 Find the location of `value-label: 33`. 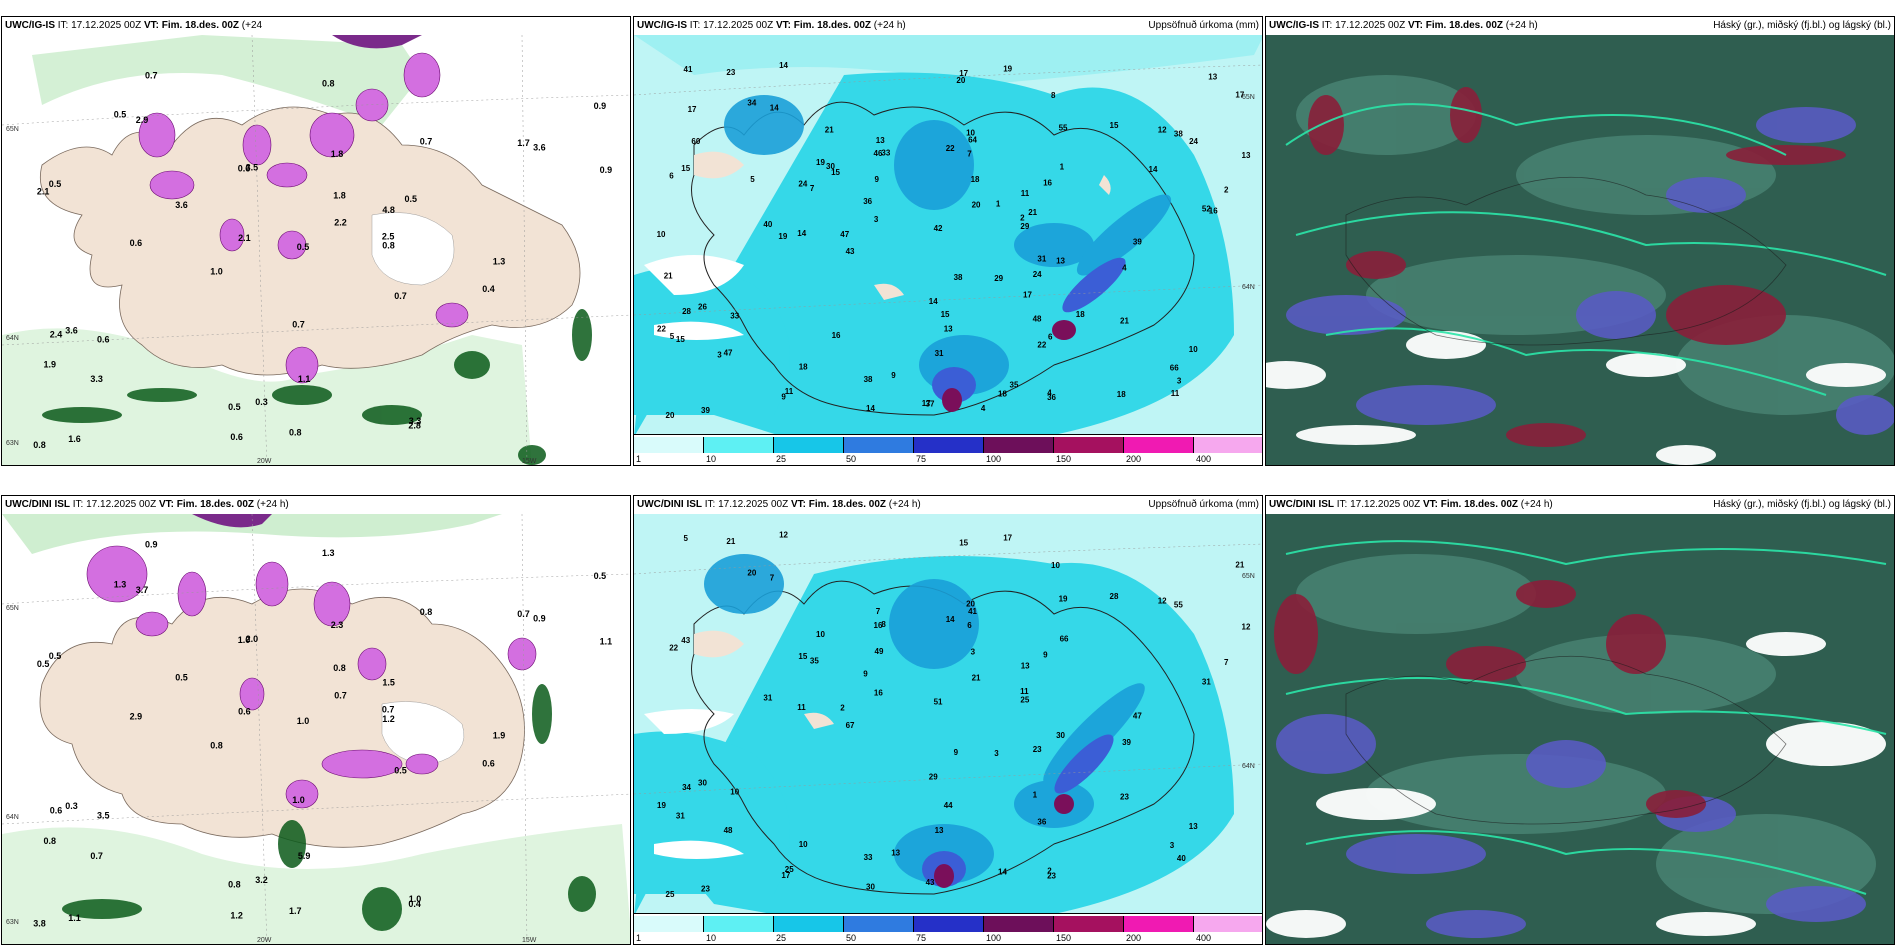

value-label: 33 is located at coordinates (885, 152).